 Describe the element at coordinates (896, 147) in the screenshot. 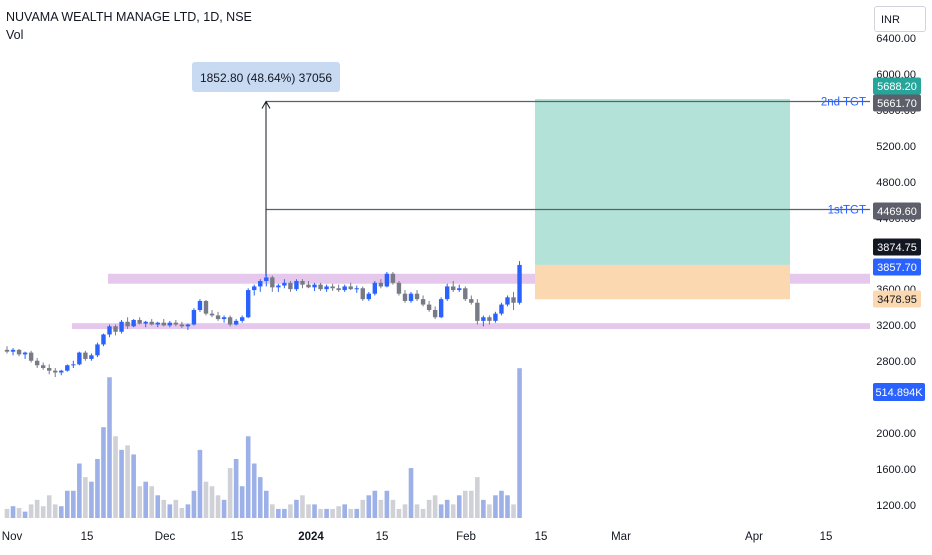

I see `y-axis-tick-label: 5200.00` at that location.